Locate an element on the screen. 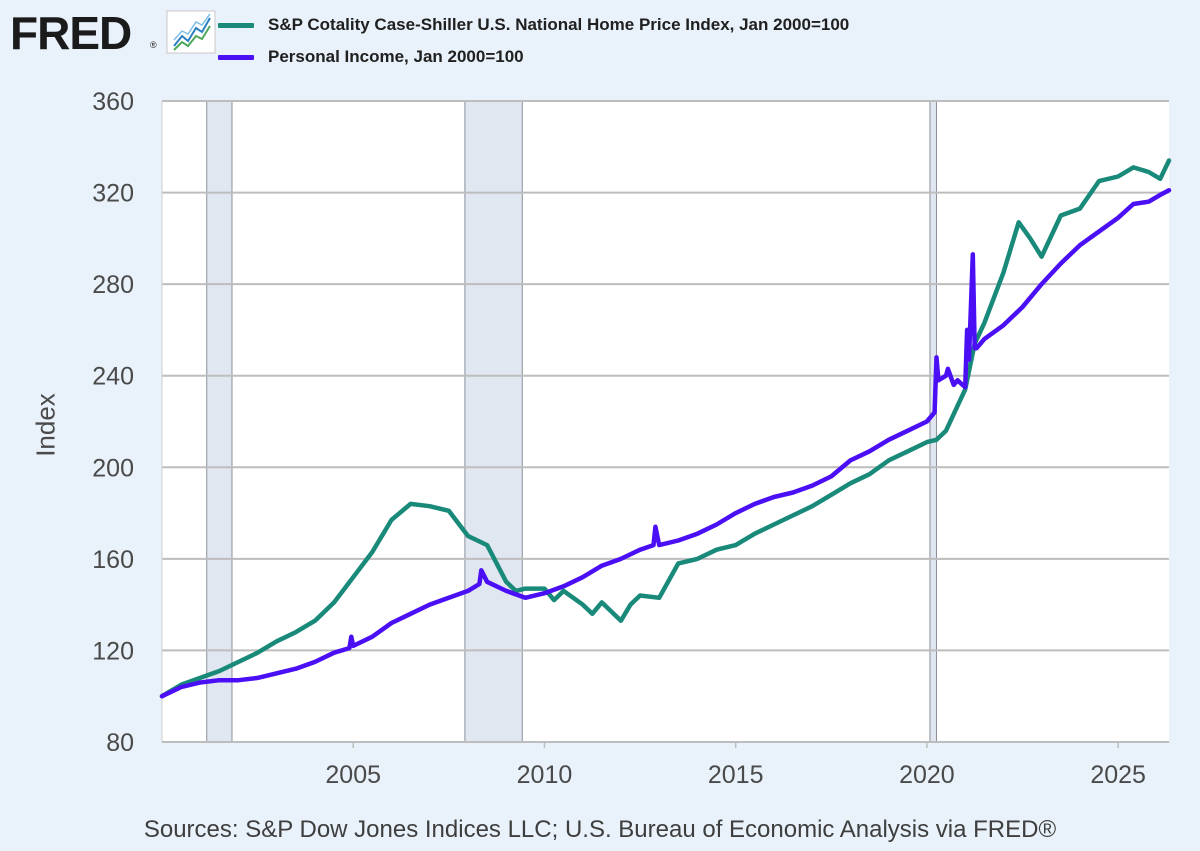 The image size is (1200, 851). y-tick-label-280: 280 is located at coordinates (113, 285).